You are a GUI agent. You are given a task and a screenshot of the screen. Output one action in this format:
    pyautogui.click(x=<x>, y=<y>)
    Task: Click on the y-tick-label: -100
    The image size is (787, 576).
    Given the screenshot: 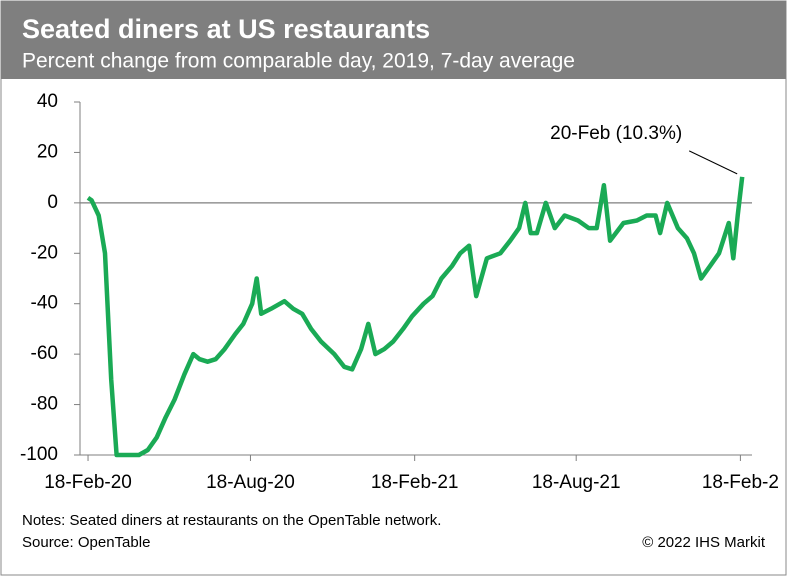 What is the action you would take?
    pyautogui.click(x=39, y=454)
    